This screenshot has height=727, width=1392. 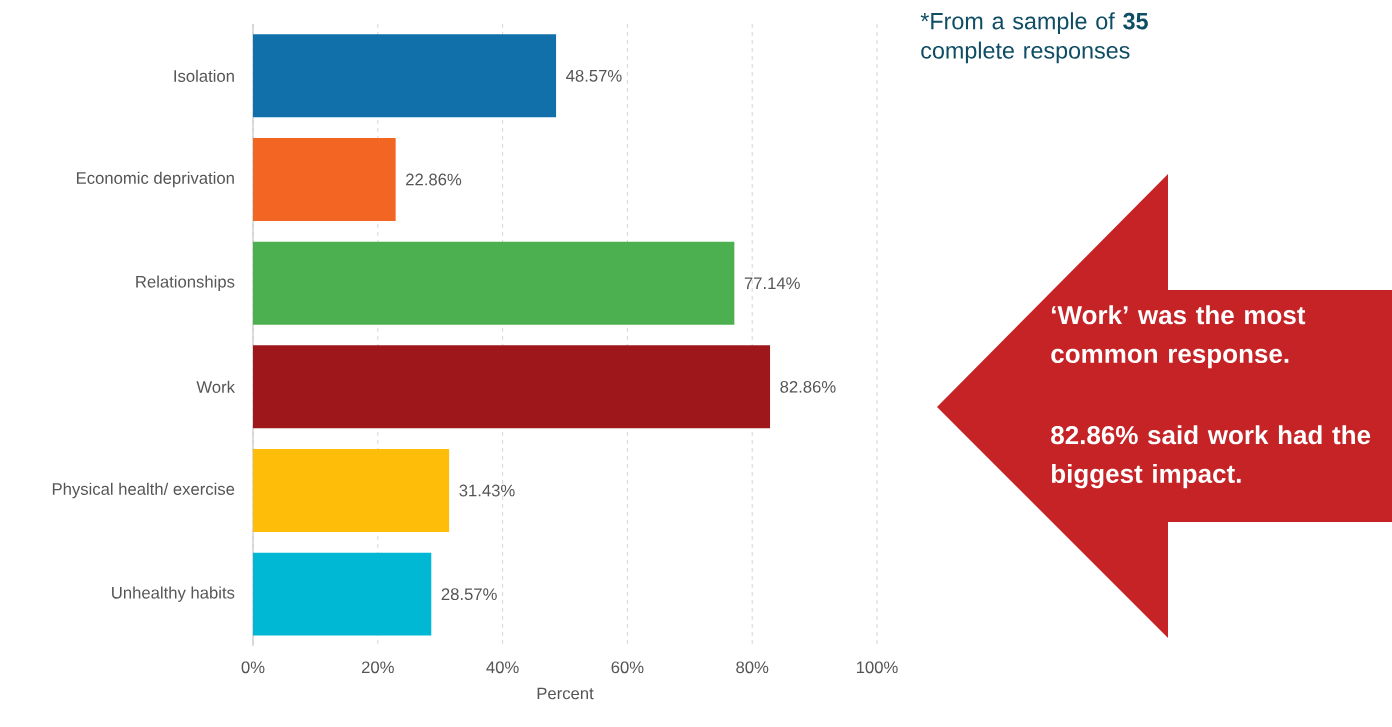 What do you see at coordinates (627, 667) in the screenshot?
I see `x-tick-label: 60%` at bounding box center [627, 667].